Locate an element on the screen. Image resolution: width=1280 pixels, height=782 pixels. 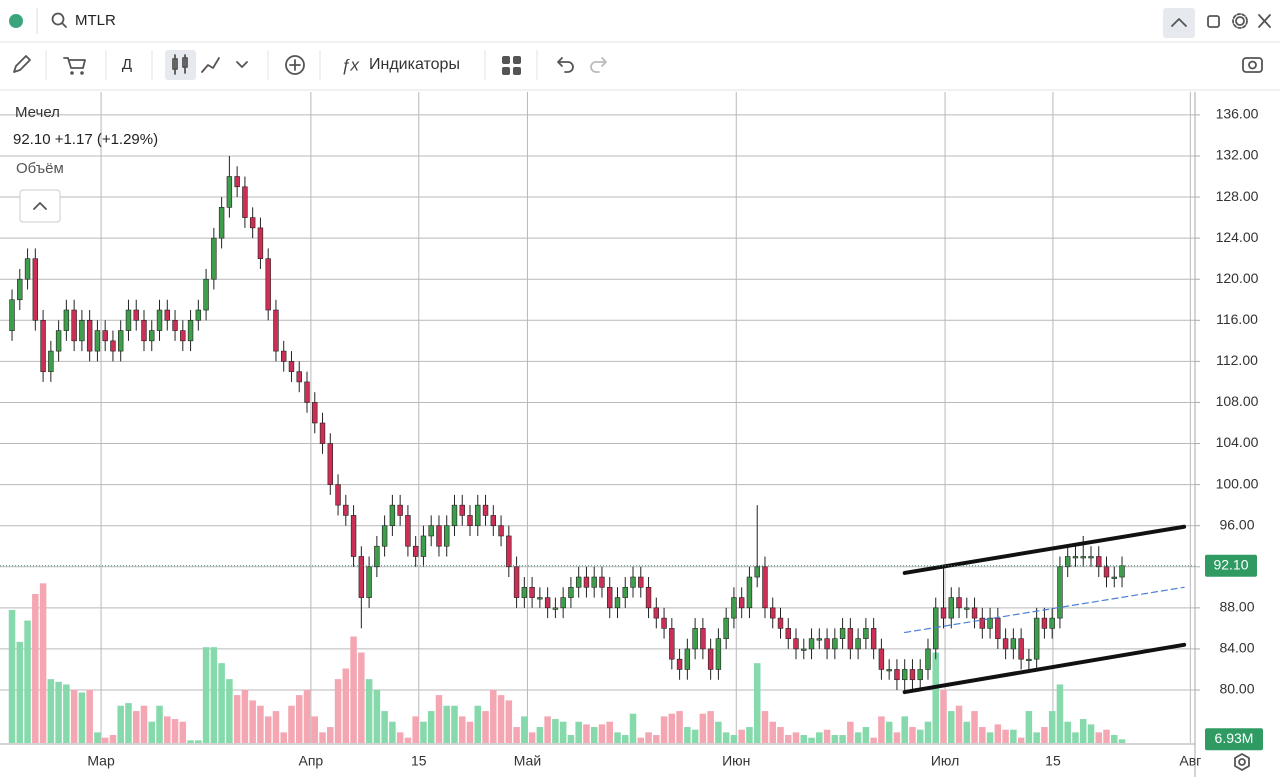
search-icon is located at coordinates (59, 20).